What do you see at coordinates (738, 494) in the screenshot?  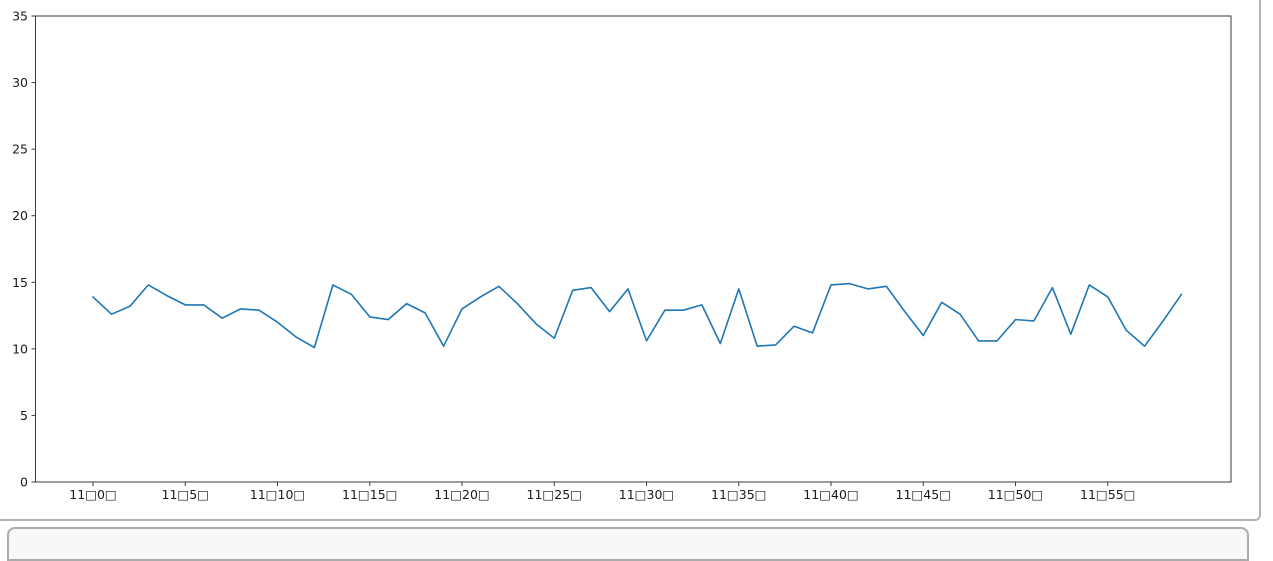 I see `x-axis-tick-label: 11□35□` at bounding box center [738, 494].